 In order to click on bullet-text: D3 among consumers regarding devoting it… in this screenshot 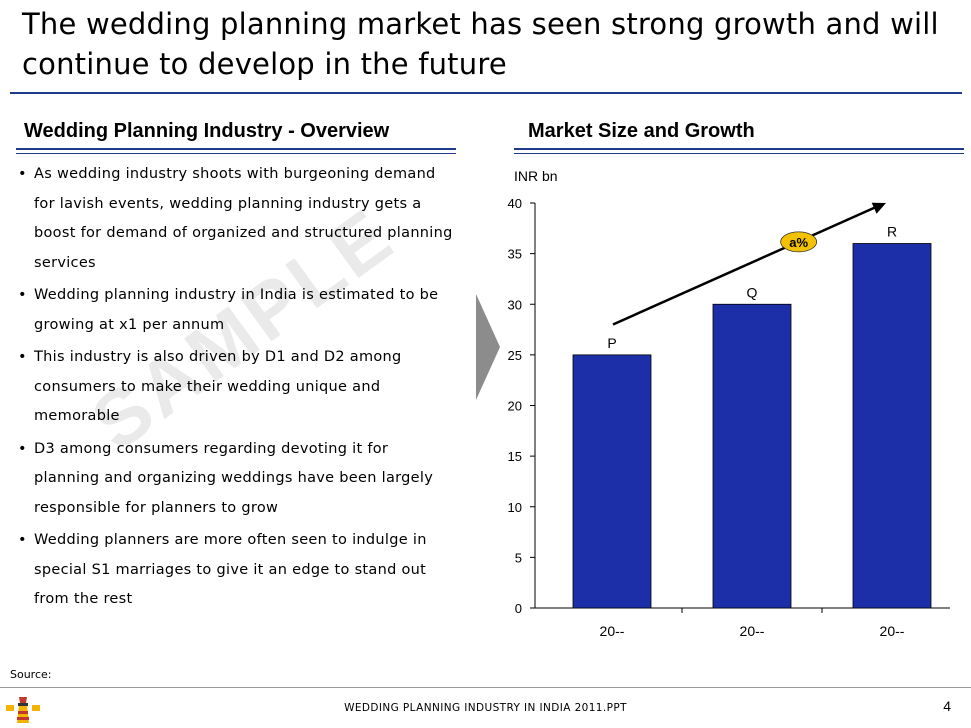, I will do `click(234, 478)`.